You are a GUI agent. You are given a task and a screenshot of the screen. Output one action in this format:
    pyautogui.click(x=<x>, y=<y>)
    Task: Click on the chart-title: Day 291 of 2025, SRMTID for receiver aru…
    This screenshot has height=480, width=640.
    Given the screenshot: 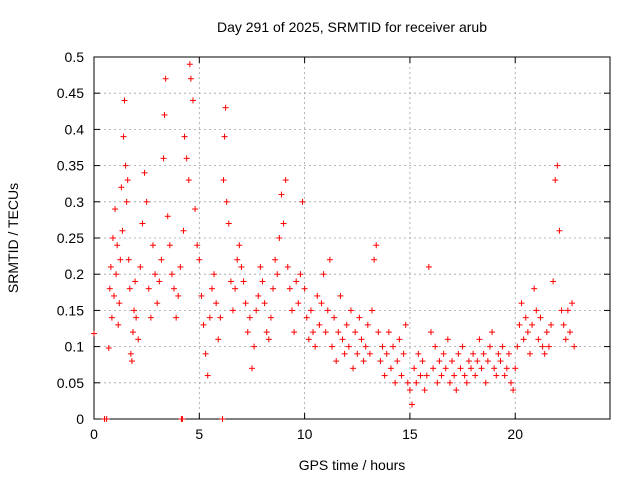 What is the action you would take?
    pyautogui.click(x=352, y=27)
    